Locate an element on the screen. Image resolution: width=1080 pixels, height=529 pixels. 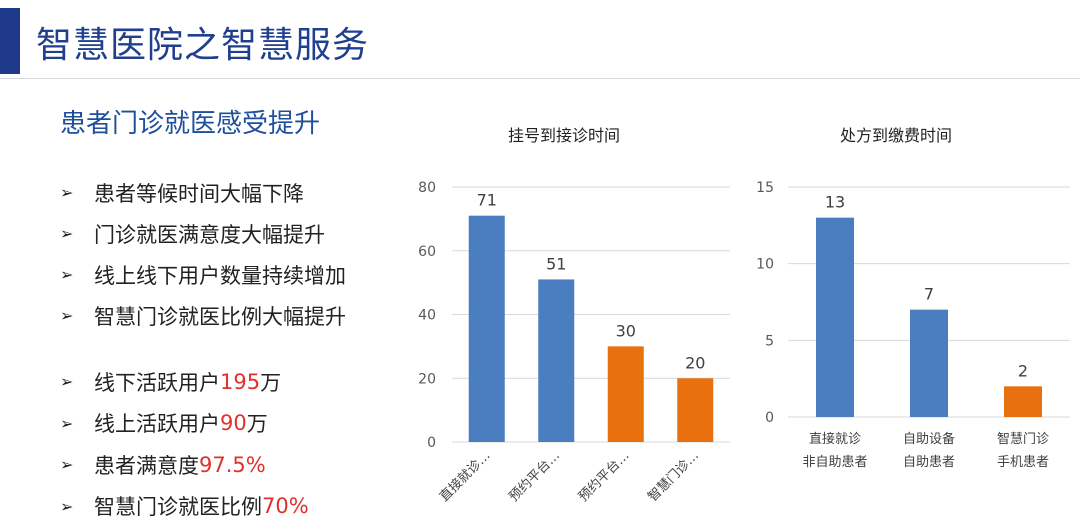
x-tick-label: 智慧门诊 is located at coordinates (1023, 439).